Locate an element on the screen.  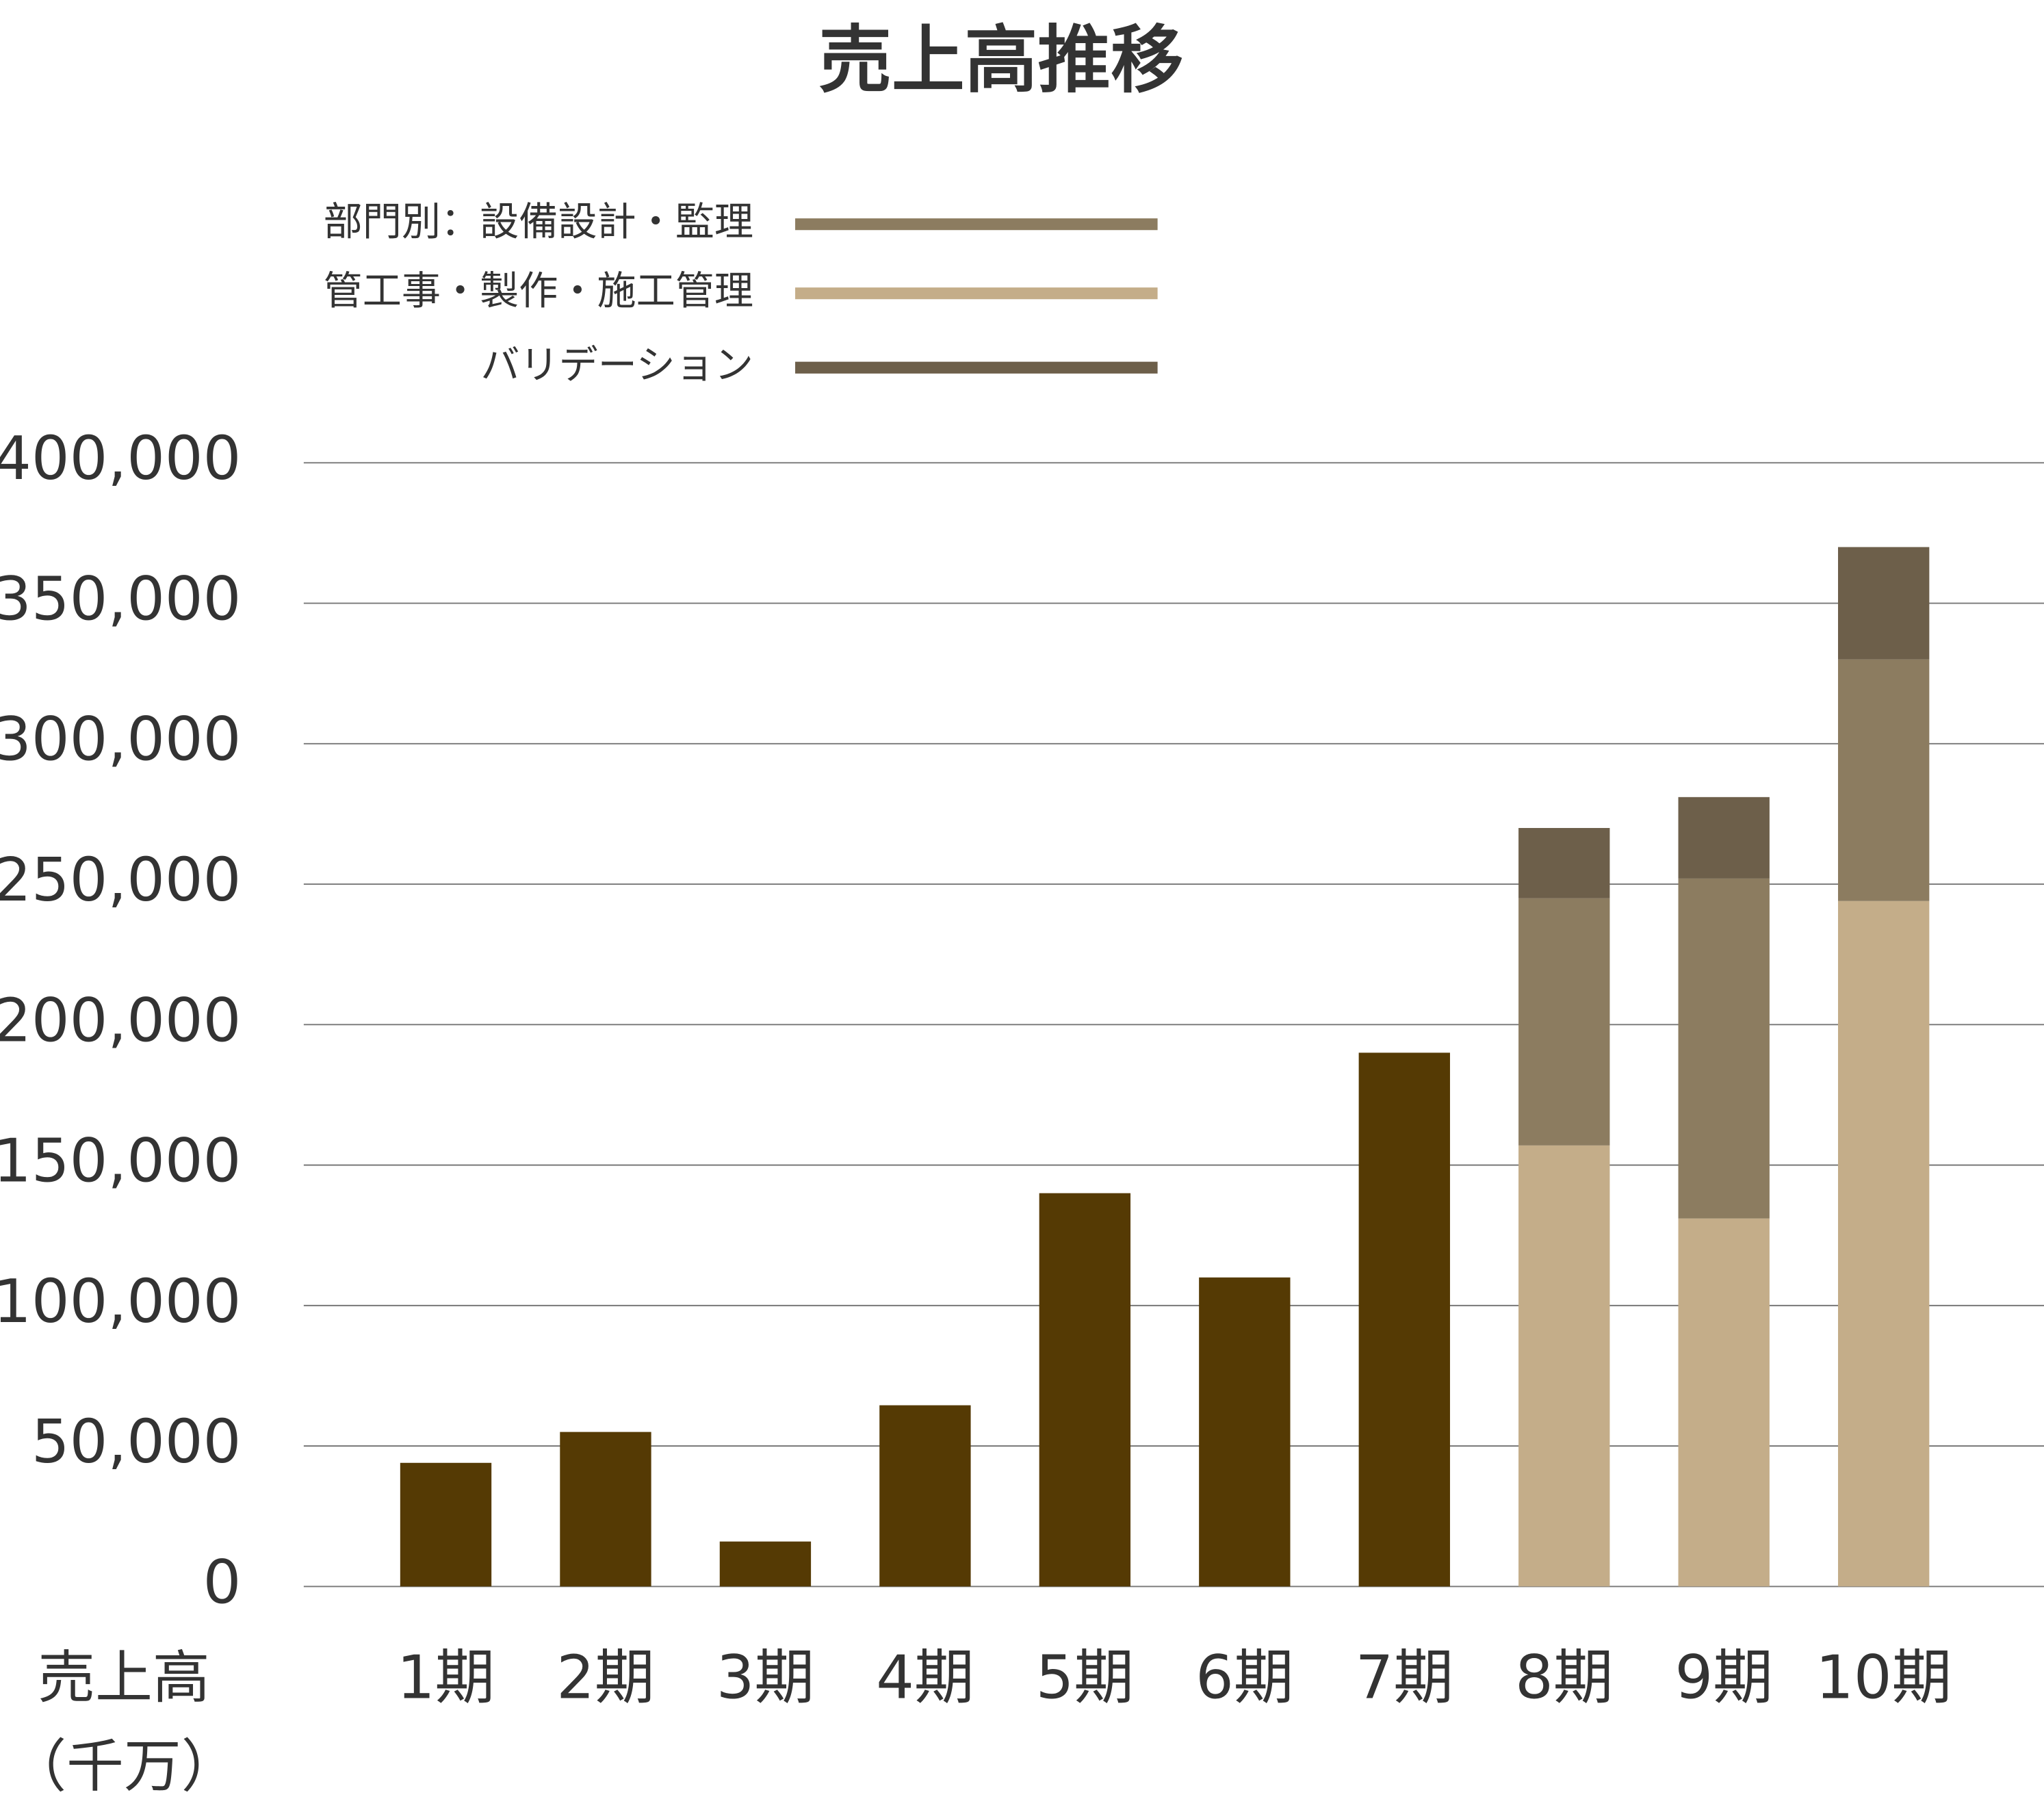
y-tick-label: 50,000 is located at coordinates (136, 1442).